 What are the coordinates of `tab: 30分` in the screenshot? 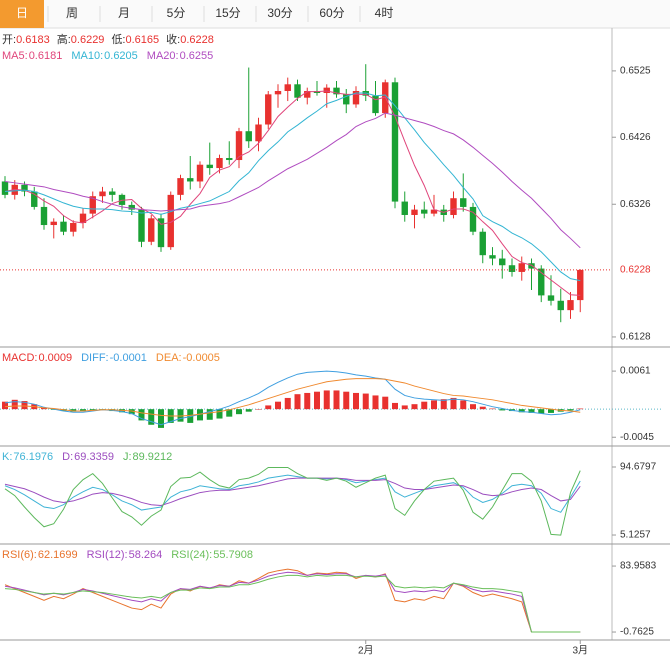 It's located at (279, 13).